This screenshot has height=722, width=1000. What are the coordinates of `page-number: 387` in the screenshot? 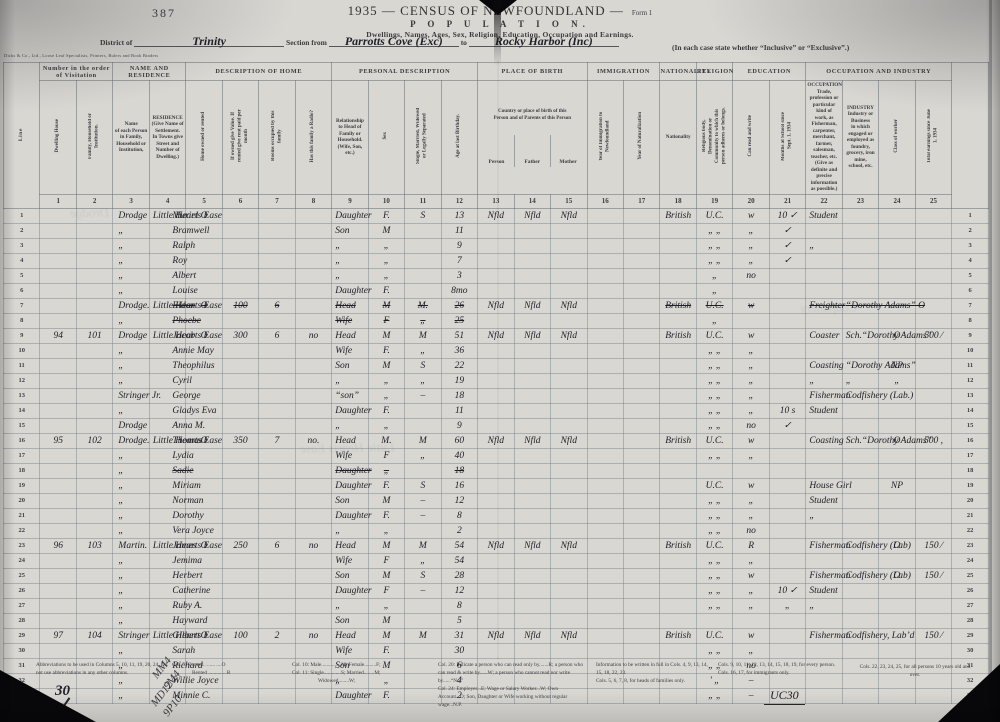 It's located at (164, 13).